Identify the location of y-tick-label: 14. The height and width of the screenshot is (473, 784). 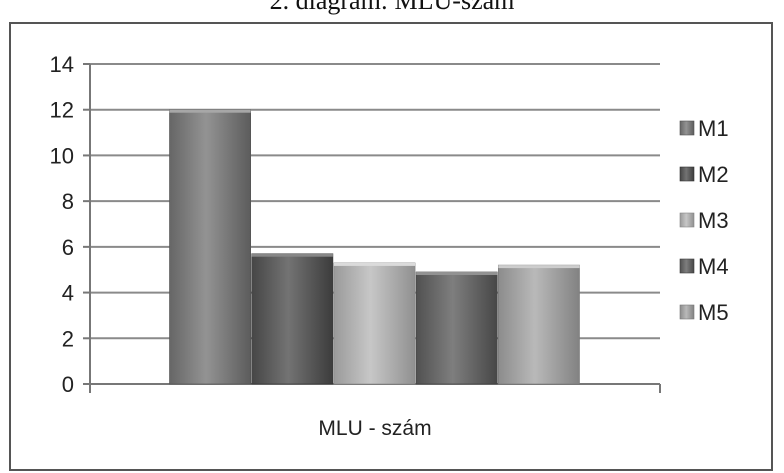
(62, 64).